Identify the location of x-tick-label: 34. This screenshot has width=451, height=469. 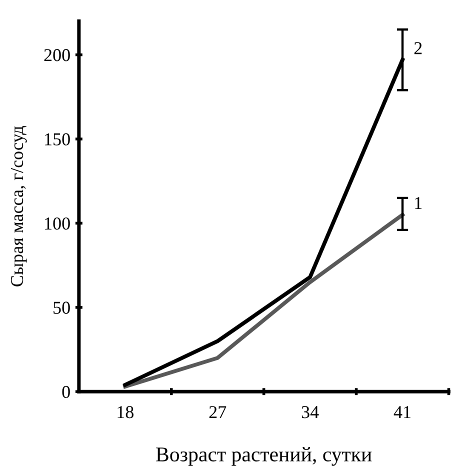
(310, 412).